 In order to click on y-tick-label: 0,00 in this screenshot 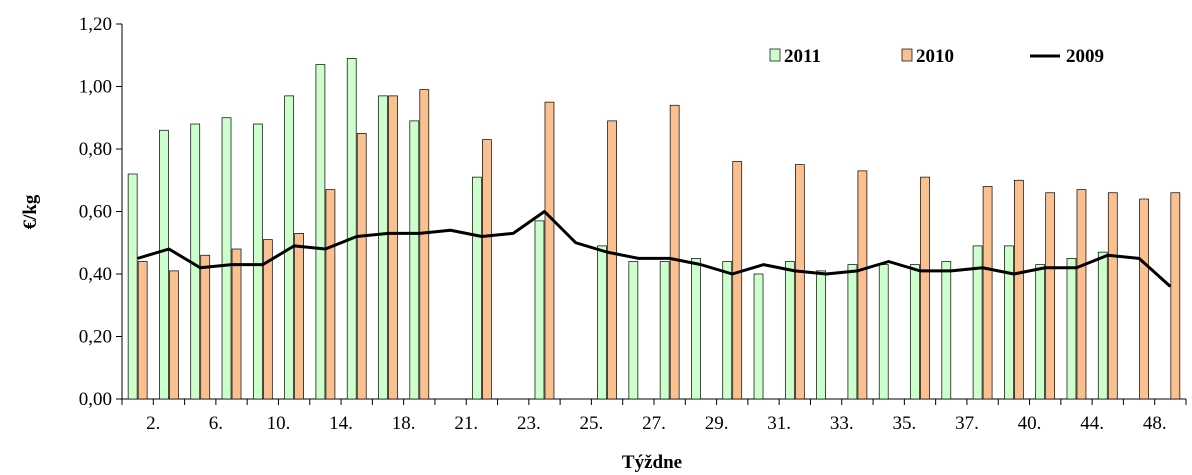, I will do `click(95, 399)`.